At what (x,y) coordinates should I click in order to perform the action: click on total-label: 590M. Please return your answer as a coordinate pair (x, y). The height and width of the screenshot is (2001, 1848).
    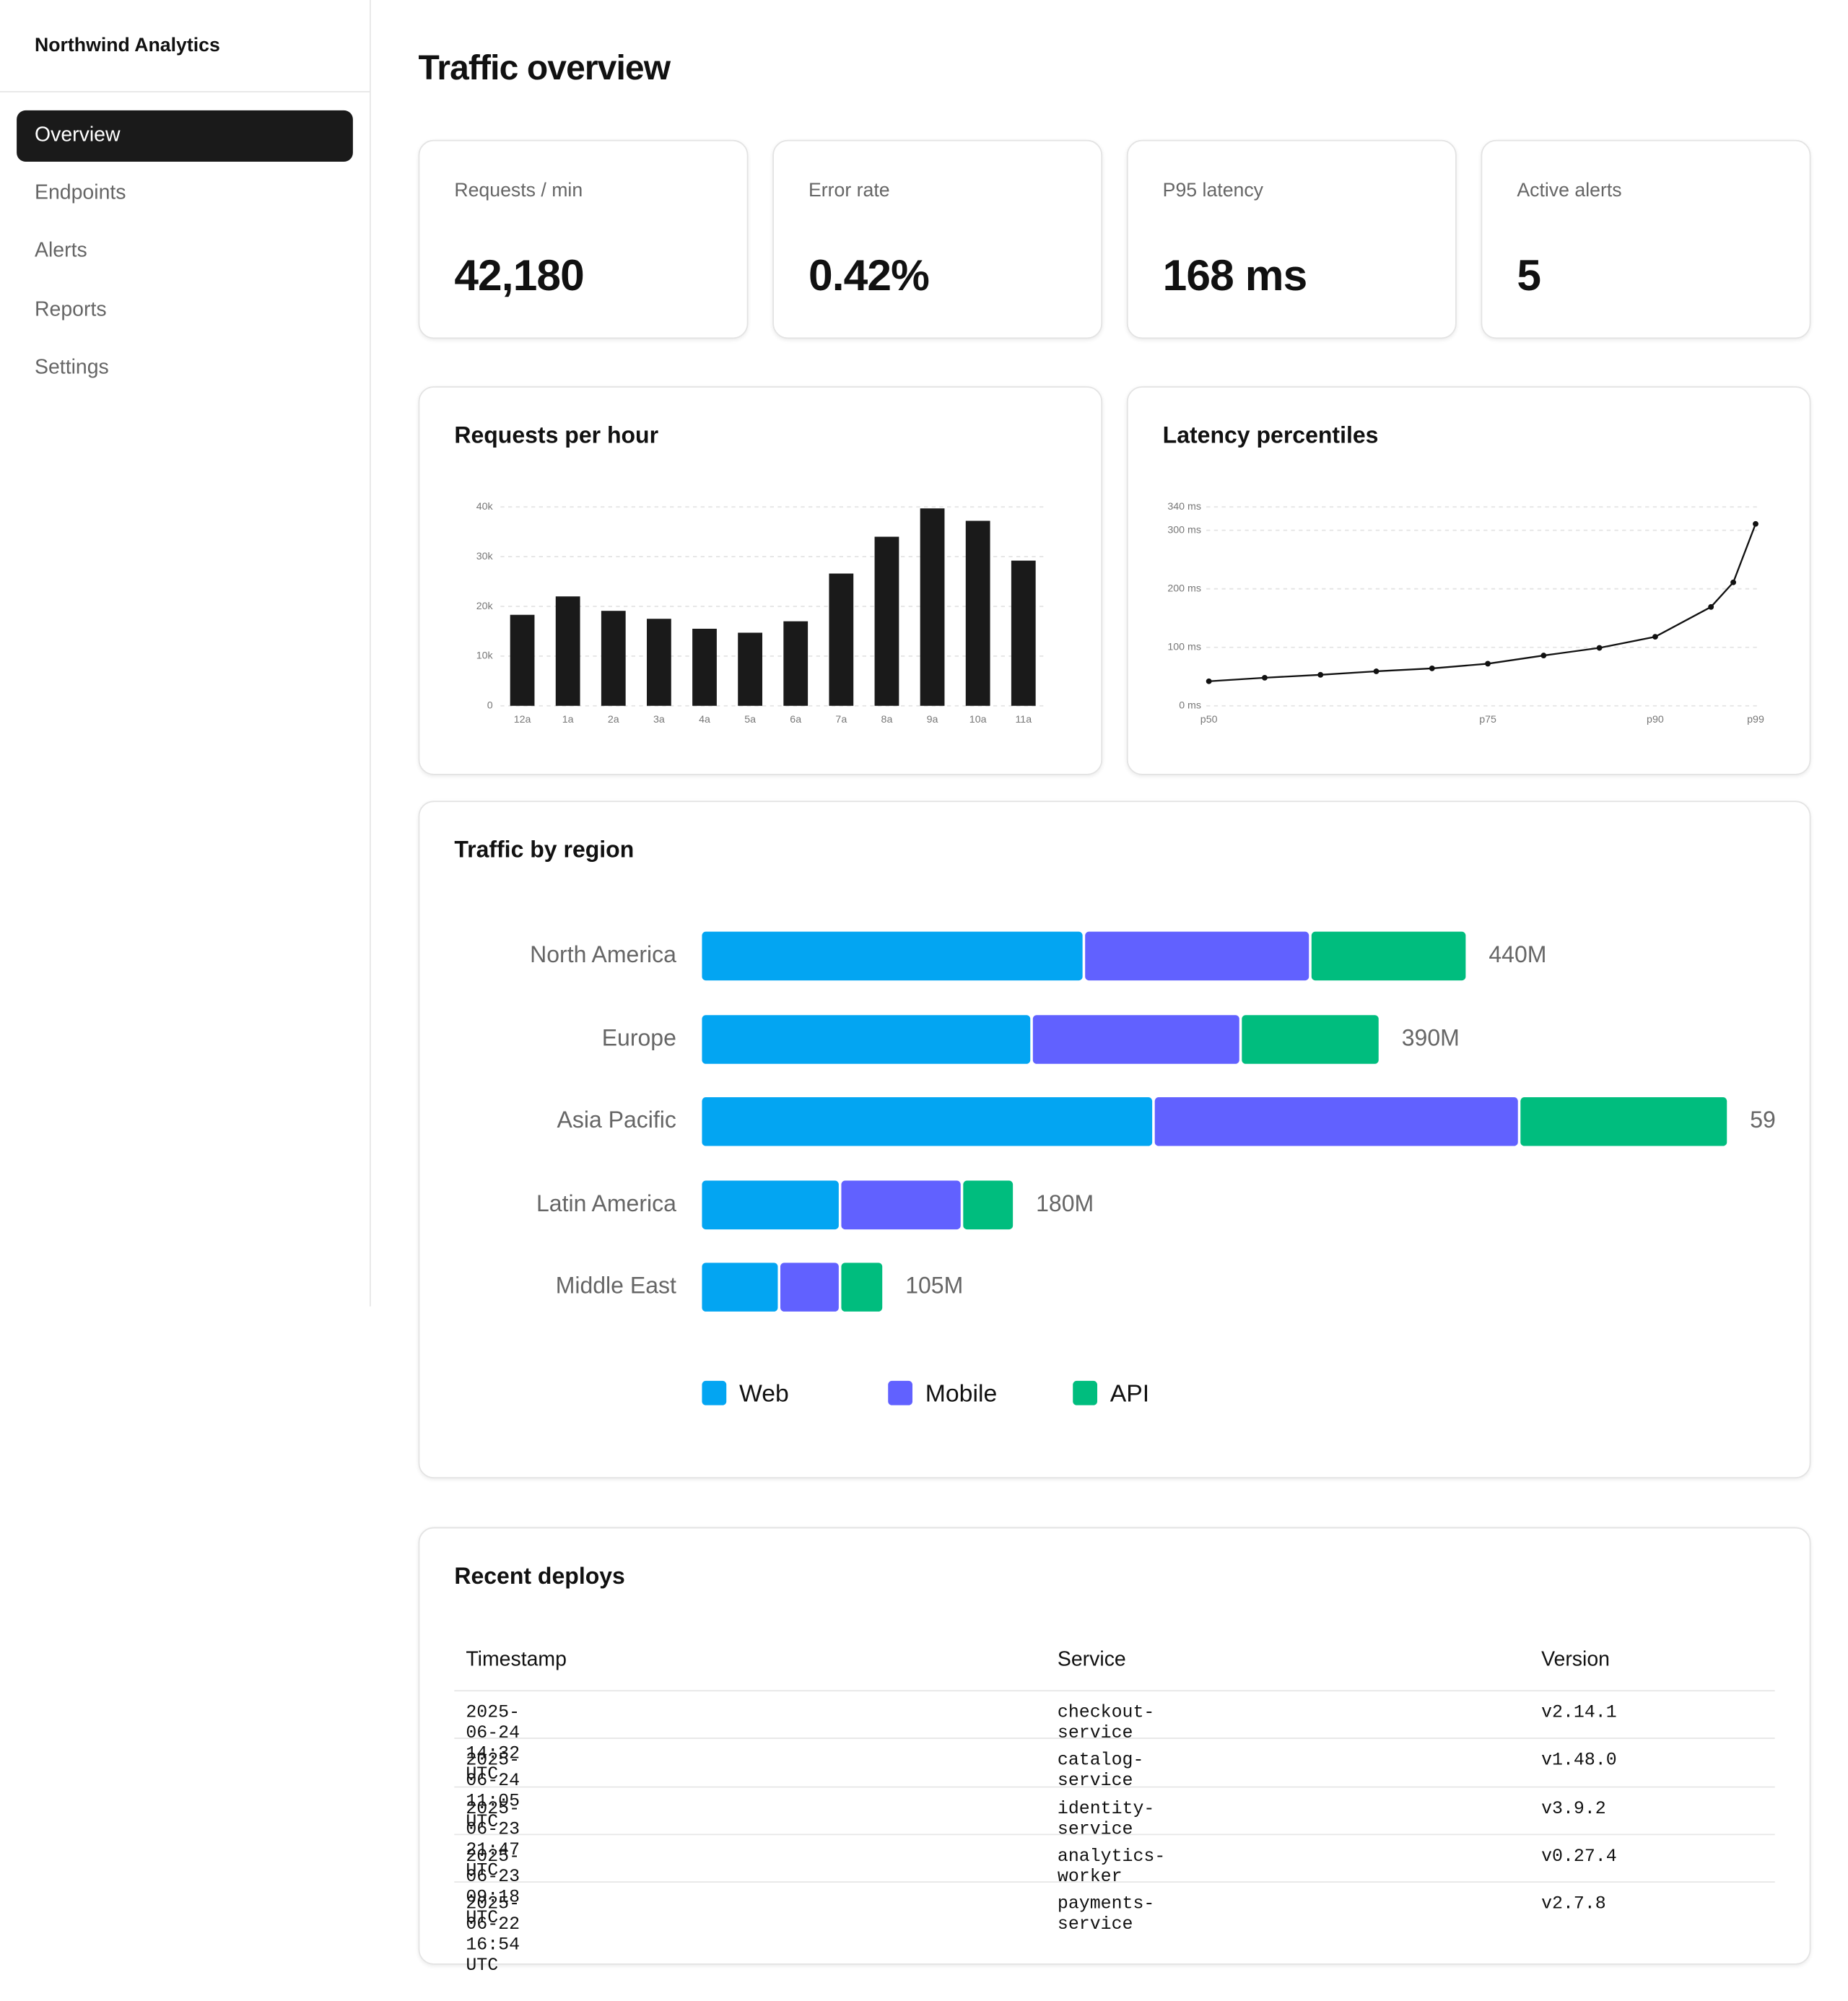
    Looking at the image, I should click on (1763, 1120).